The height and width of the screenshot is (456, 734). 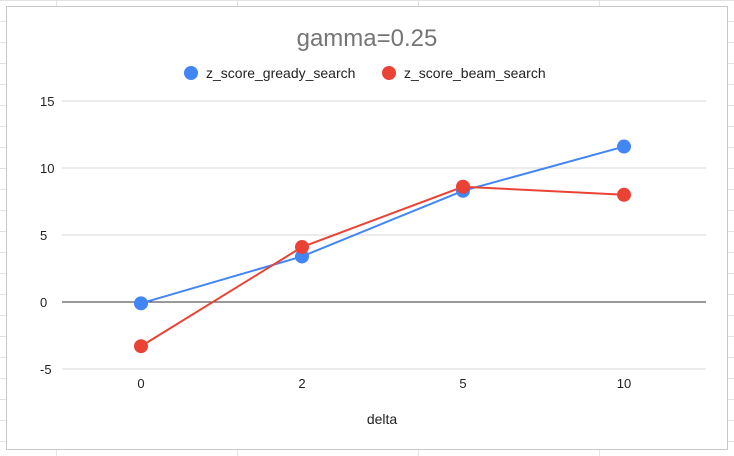 What do you see at coordinates (475, 73) in the screenshot?
I see `legend-label-beam: z_score_beam_search` at bounding box center [475, 73].